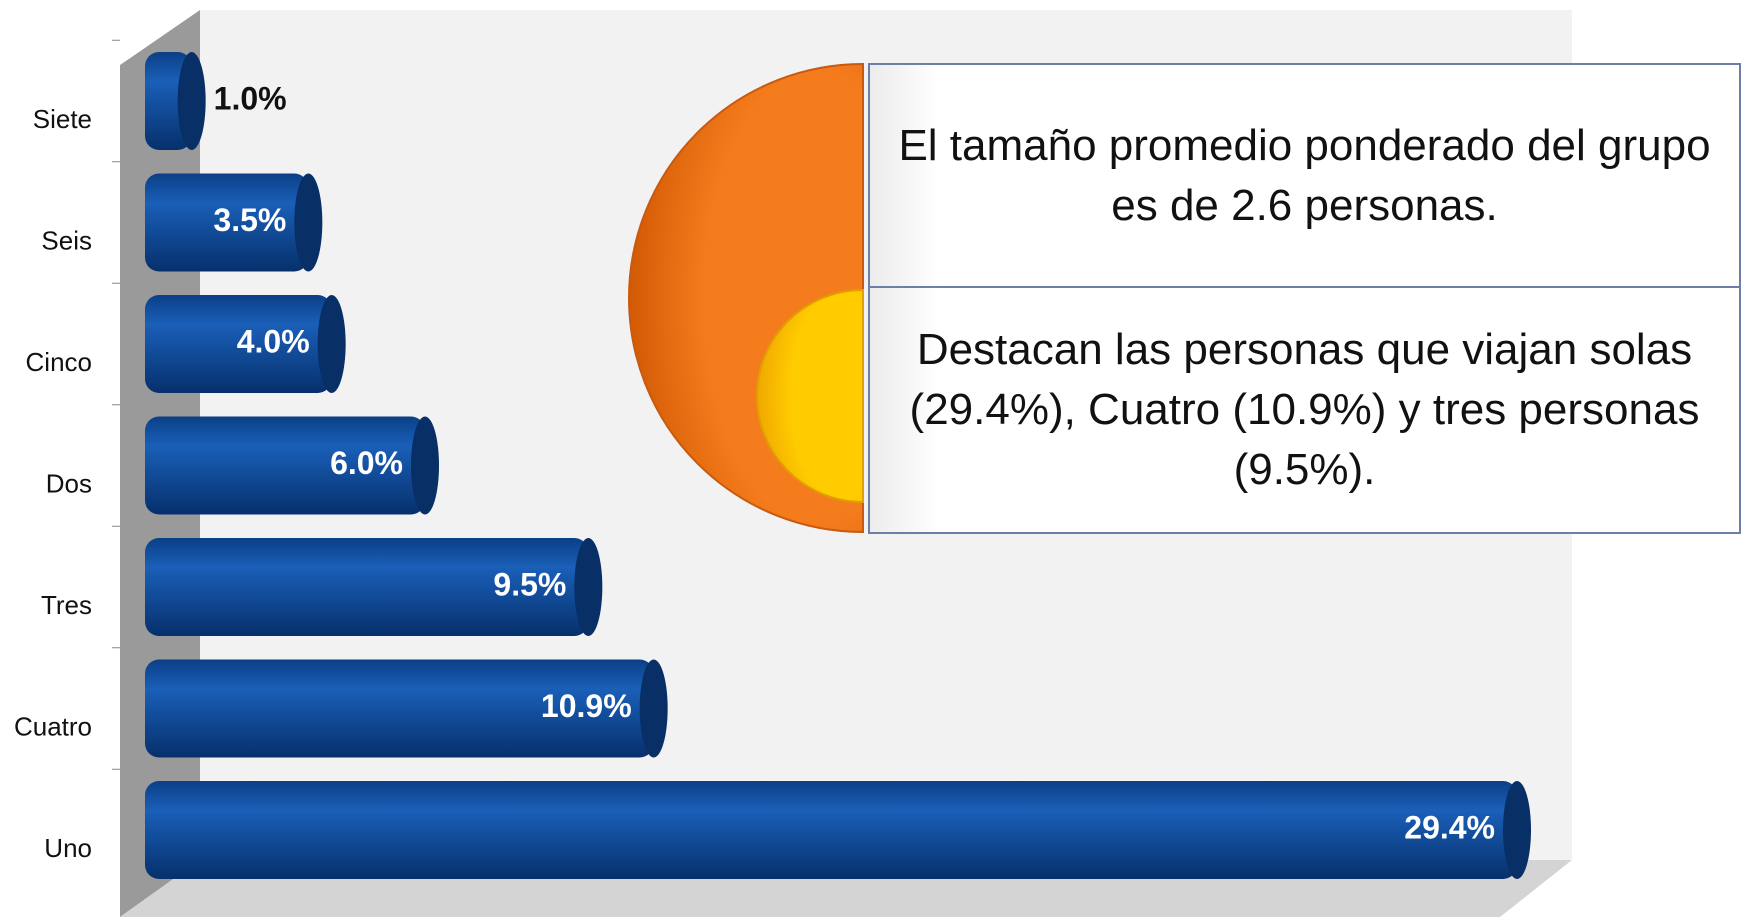  Describe the element at coordinates (810, 396) in the screenshot. I see `yellow-shape` at that location.